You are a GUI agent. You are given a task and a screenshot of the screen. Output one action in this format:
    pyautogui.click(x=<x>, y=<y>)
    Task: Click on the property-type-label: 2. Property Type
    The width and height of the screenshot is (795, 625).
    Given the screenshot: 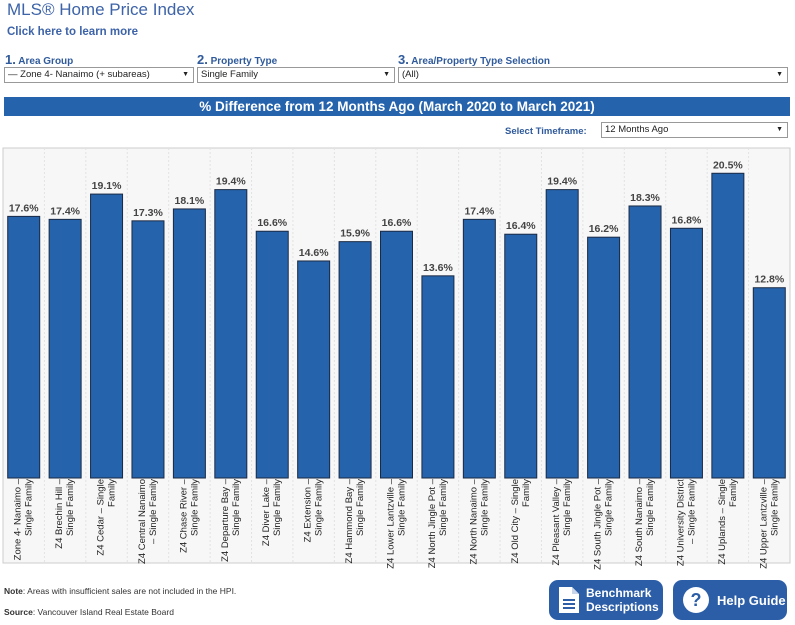 What is the action you would take?
    pyautogui.click(x=237, y=59)
    